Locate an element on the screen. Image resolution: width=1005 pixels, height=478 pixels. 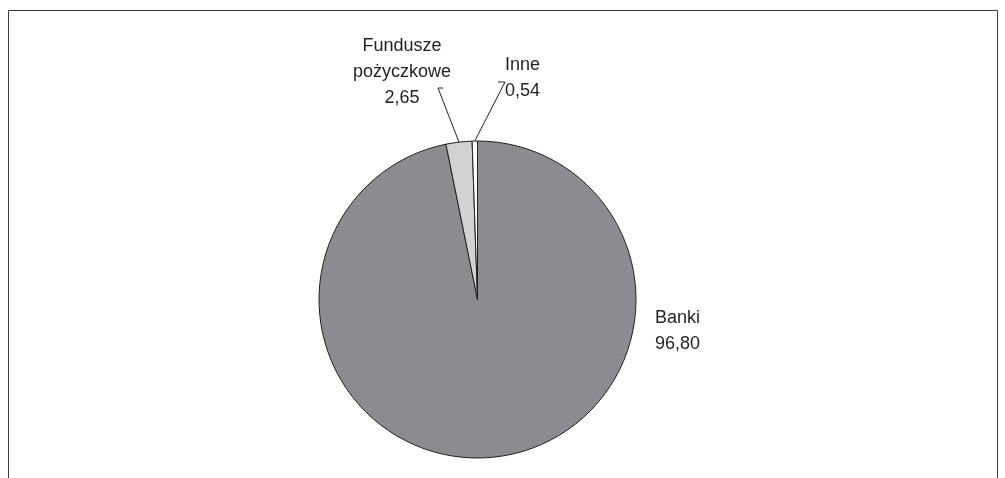
data-label: 0,54 is located at coordinates (523, 90).